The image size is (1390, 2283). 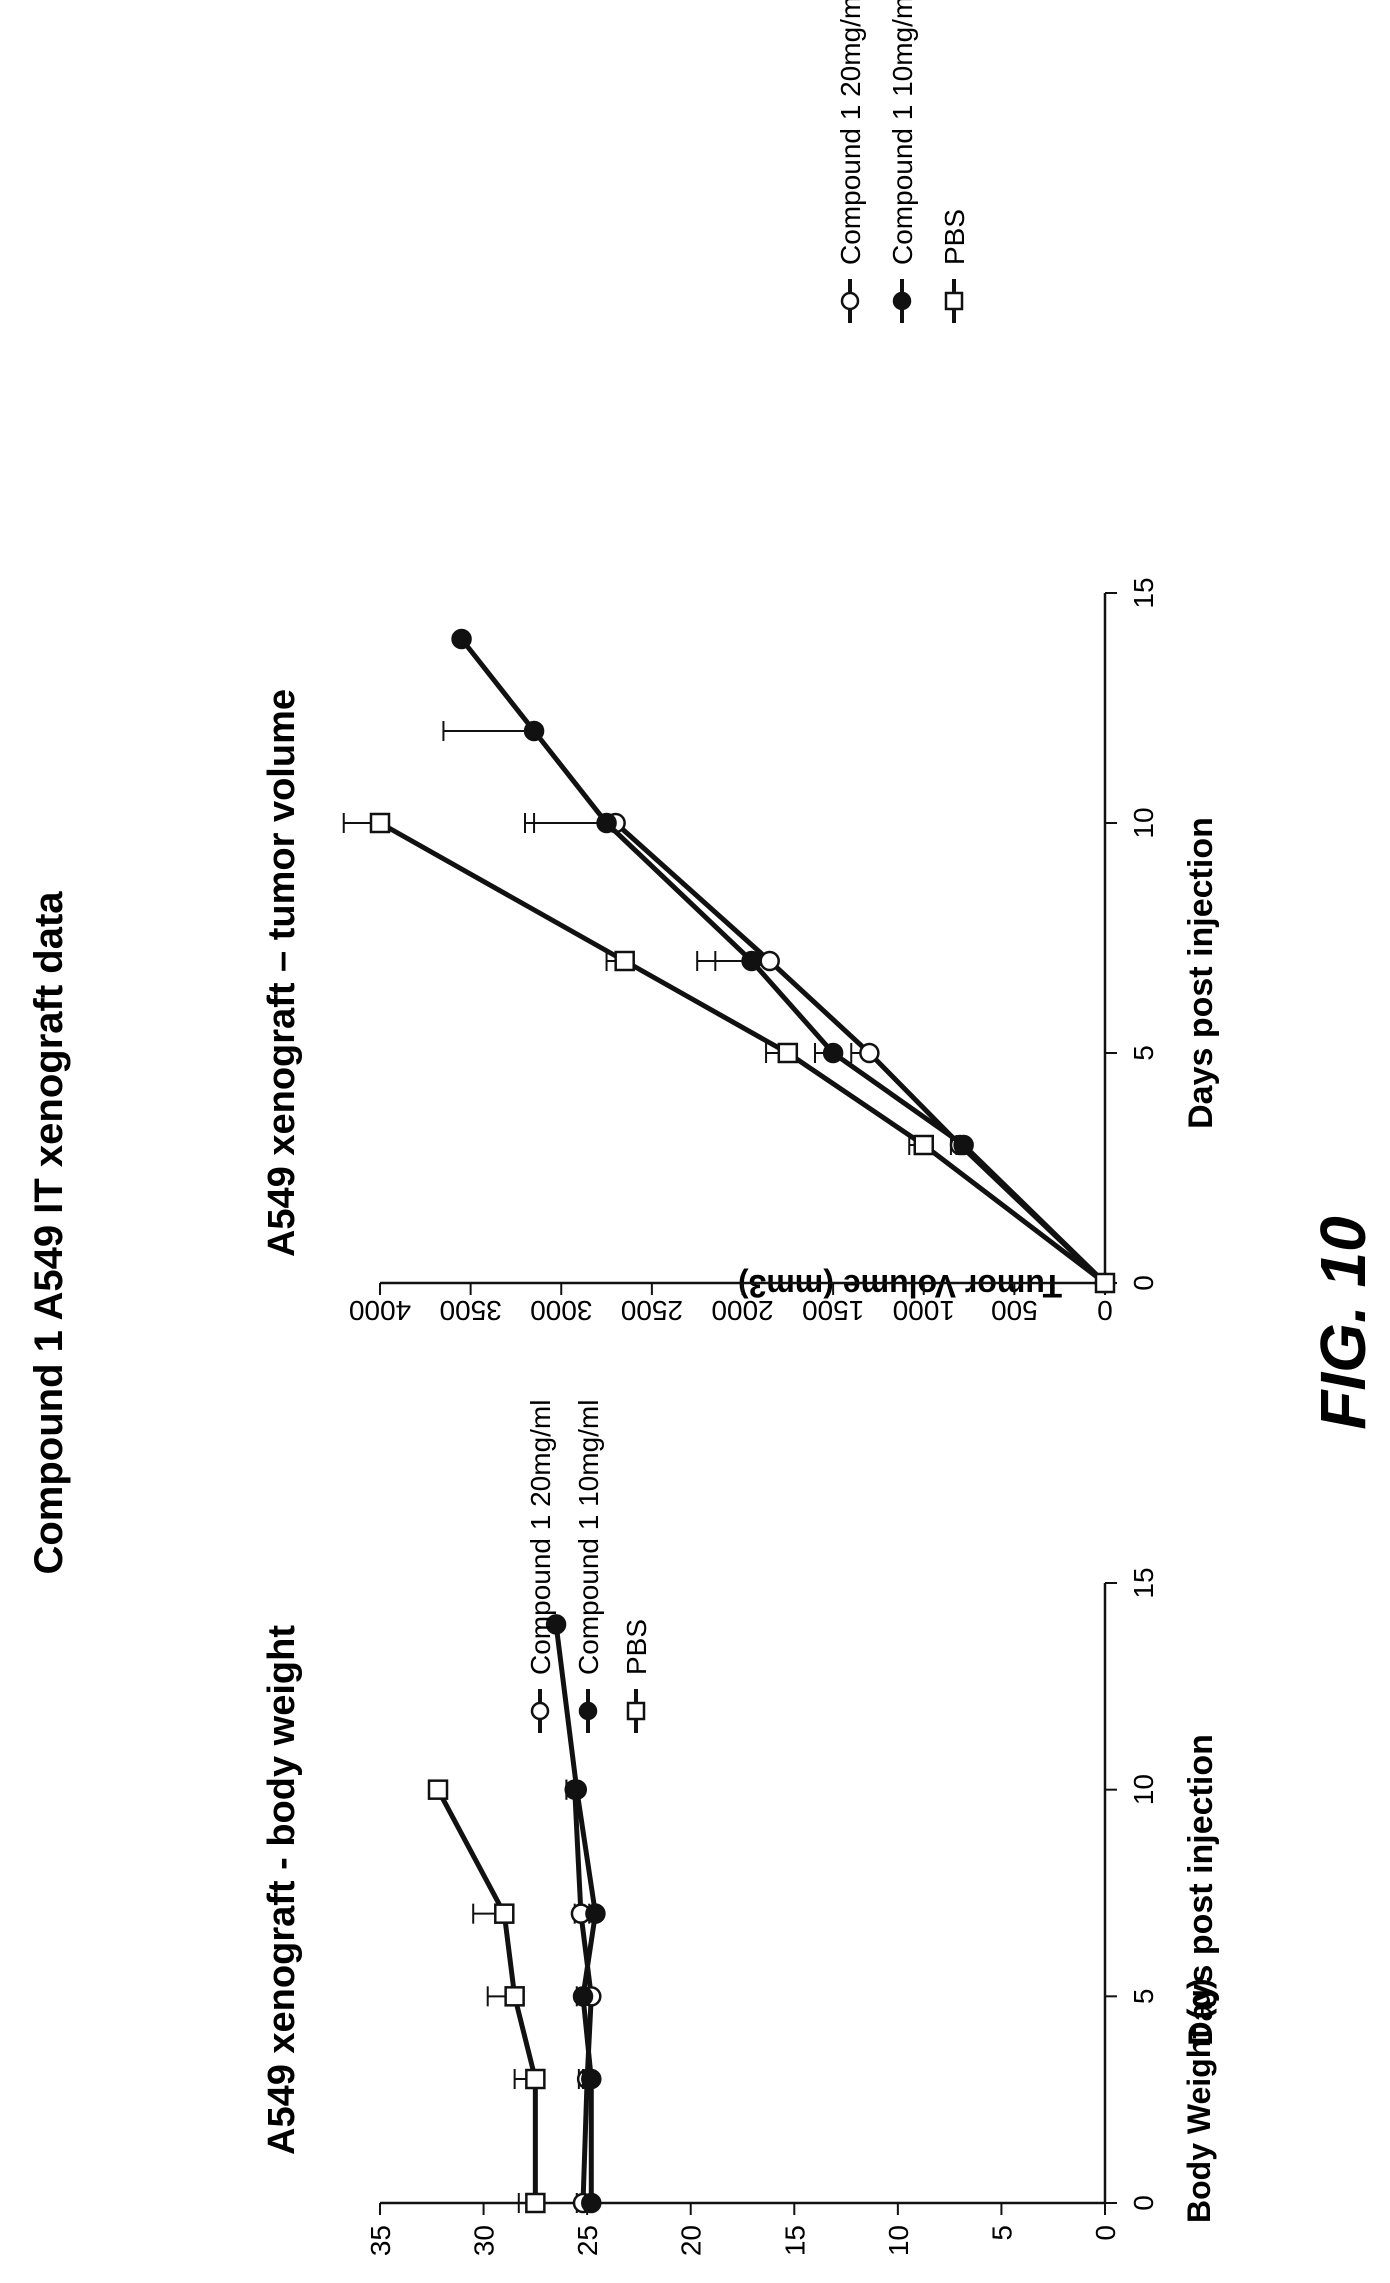 I want to click on chart-title: A549 xenograft - body weight, so click(x=282, y=1890).